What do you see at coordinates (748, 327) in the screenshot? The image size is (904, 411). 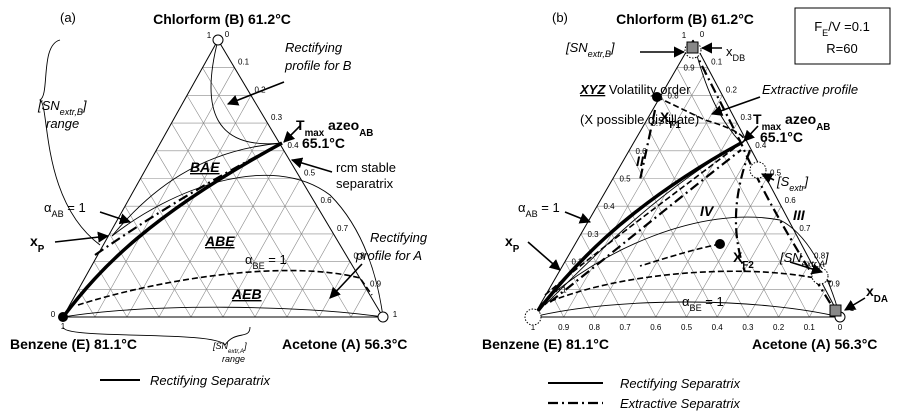 I see `tick-label: 0.3` at bounding box center [748, 327].